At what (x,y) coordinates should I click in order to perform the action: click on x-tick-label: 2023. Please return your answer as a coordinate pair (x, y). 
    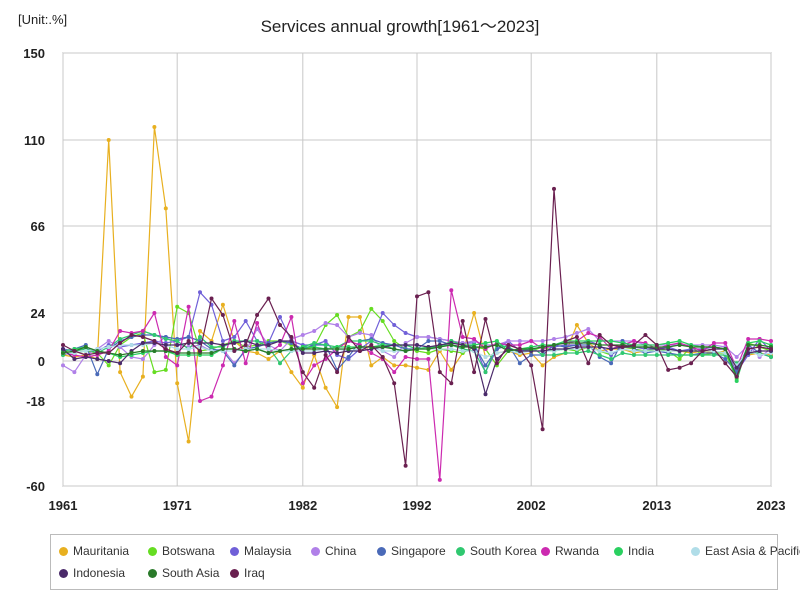
    Looking at the image, I should click on (771, 505).